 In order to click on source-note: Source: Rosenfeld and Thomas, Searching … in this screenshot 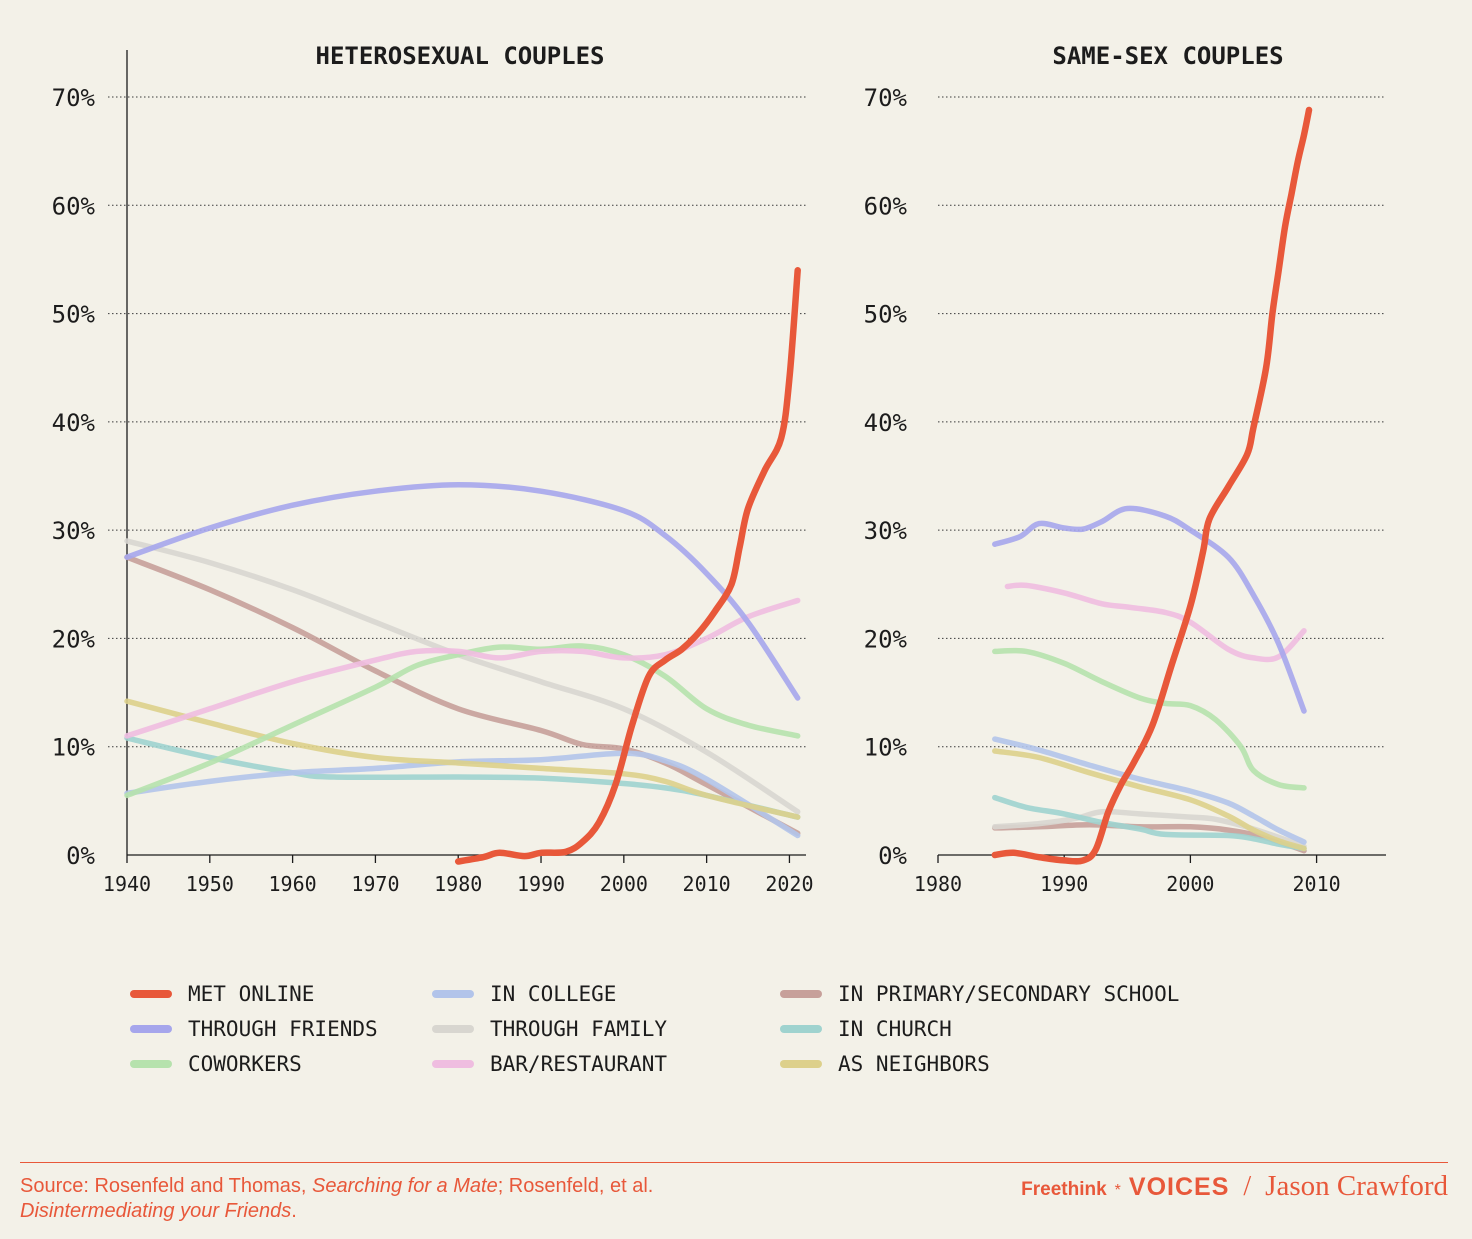, I will do `click(336, 1199)`.